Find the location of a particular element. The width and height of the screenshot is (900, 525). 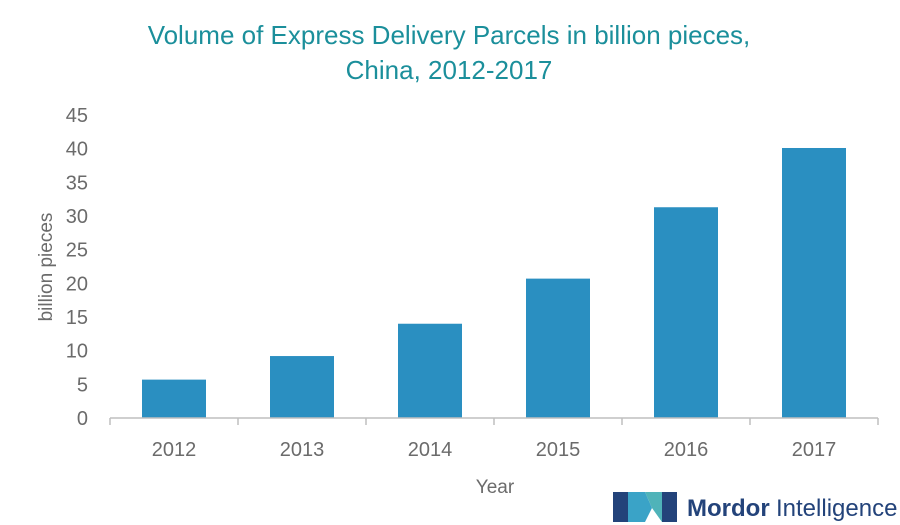

bar-2016 is located at coordinates (686, 312).